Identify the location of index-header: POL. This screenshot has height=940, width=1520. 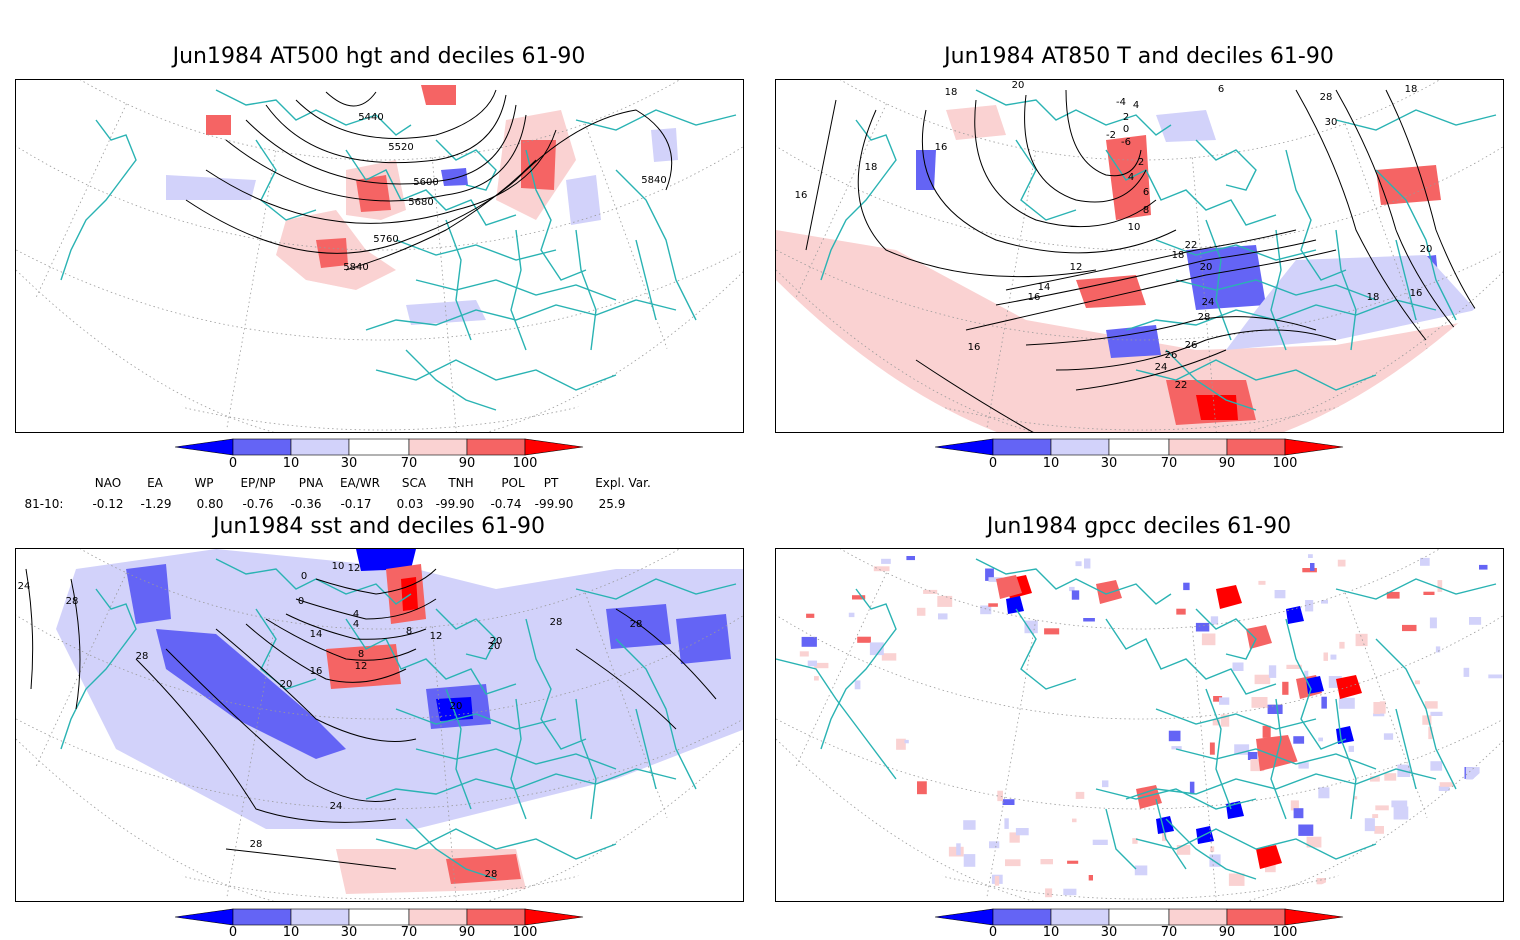
(513, 483).